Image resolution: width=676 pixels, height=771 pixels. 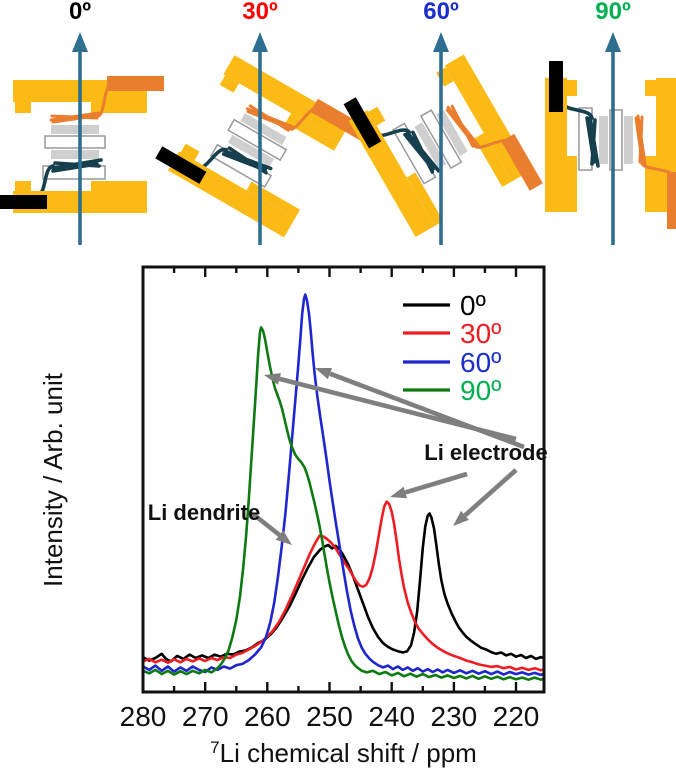 I want to click on legend-label-30º: 30º, so click(x=480, y=333).